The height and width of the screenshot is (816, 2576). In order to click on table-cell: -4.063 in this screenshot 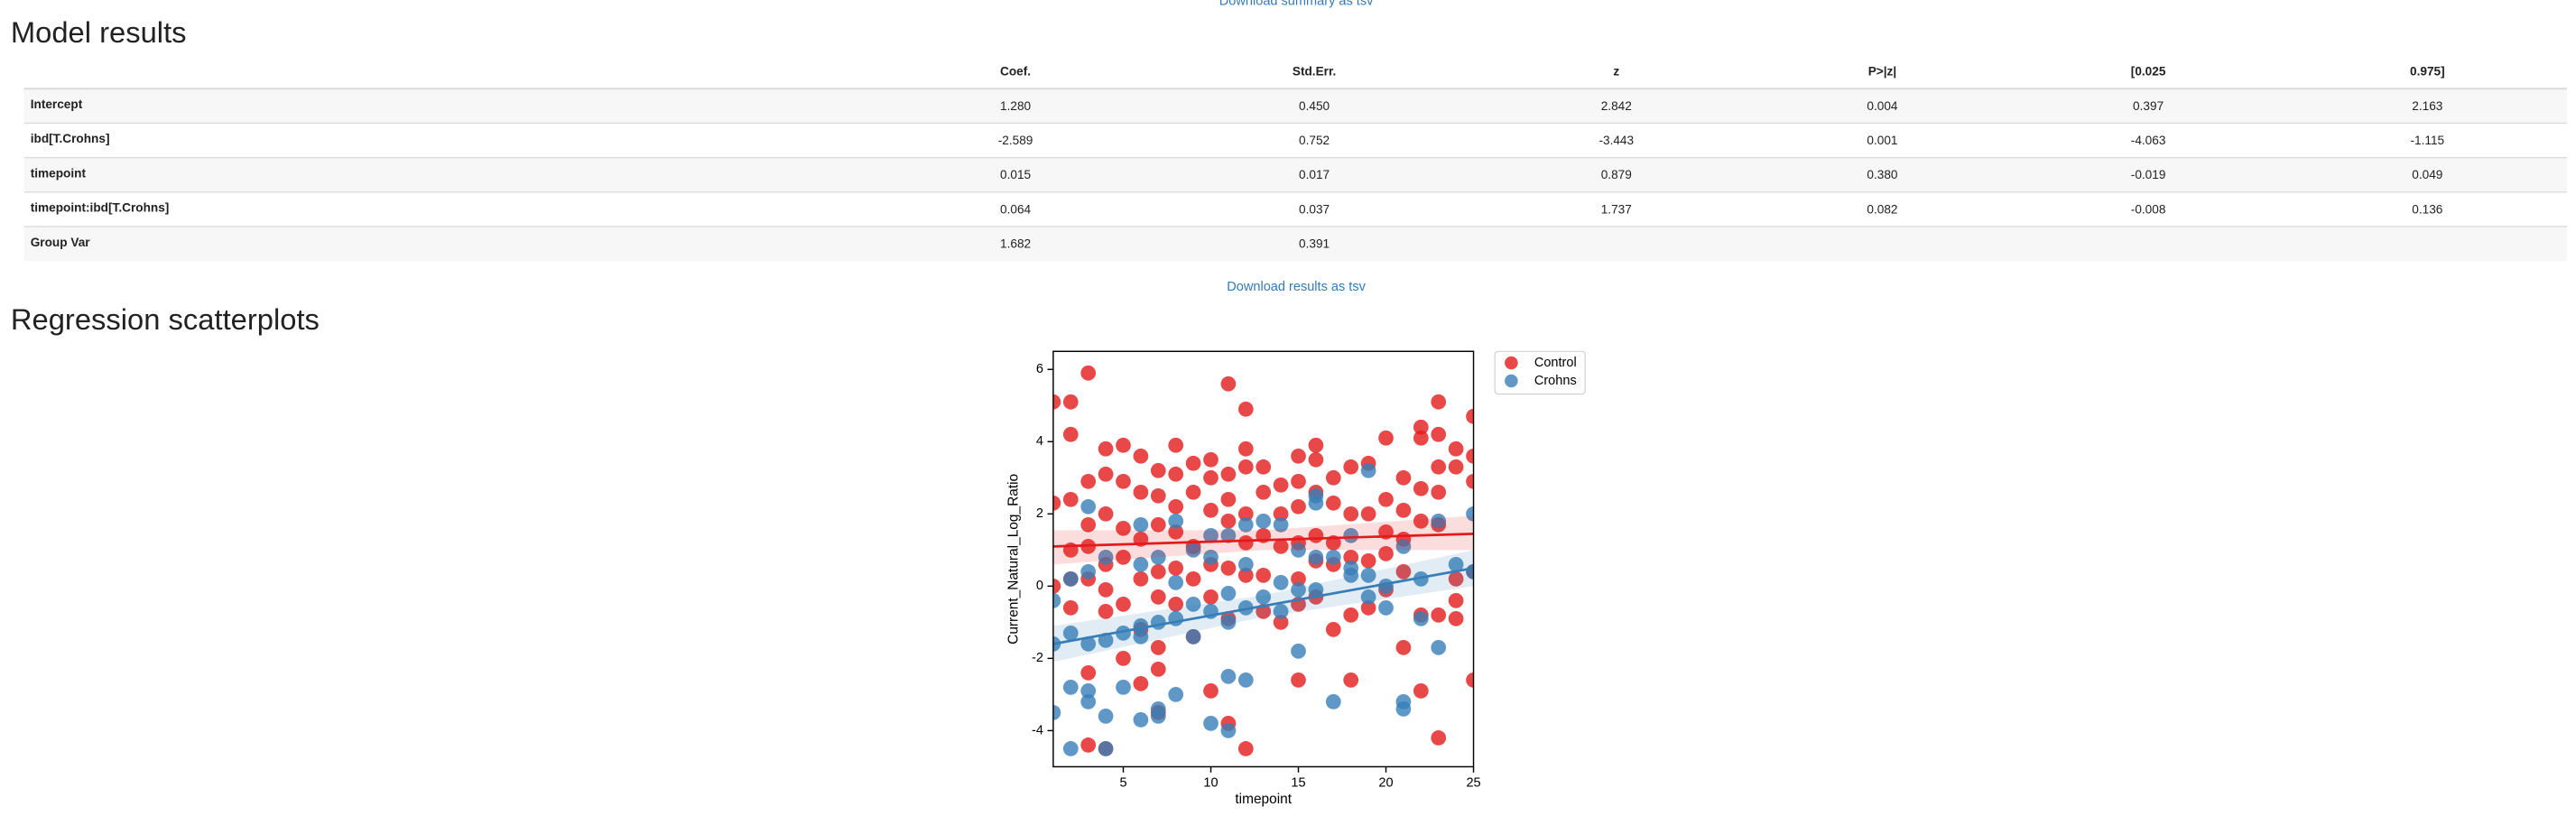, I will do `click(2149, 140)`.